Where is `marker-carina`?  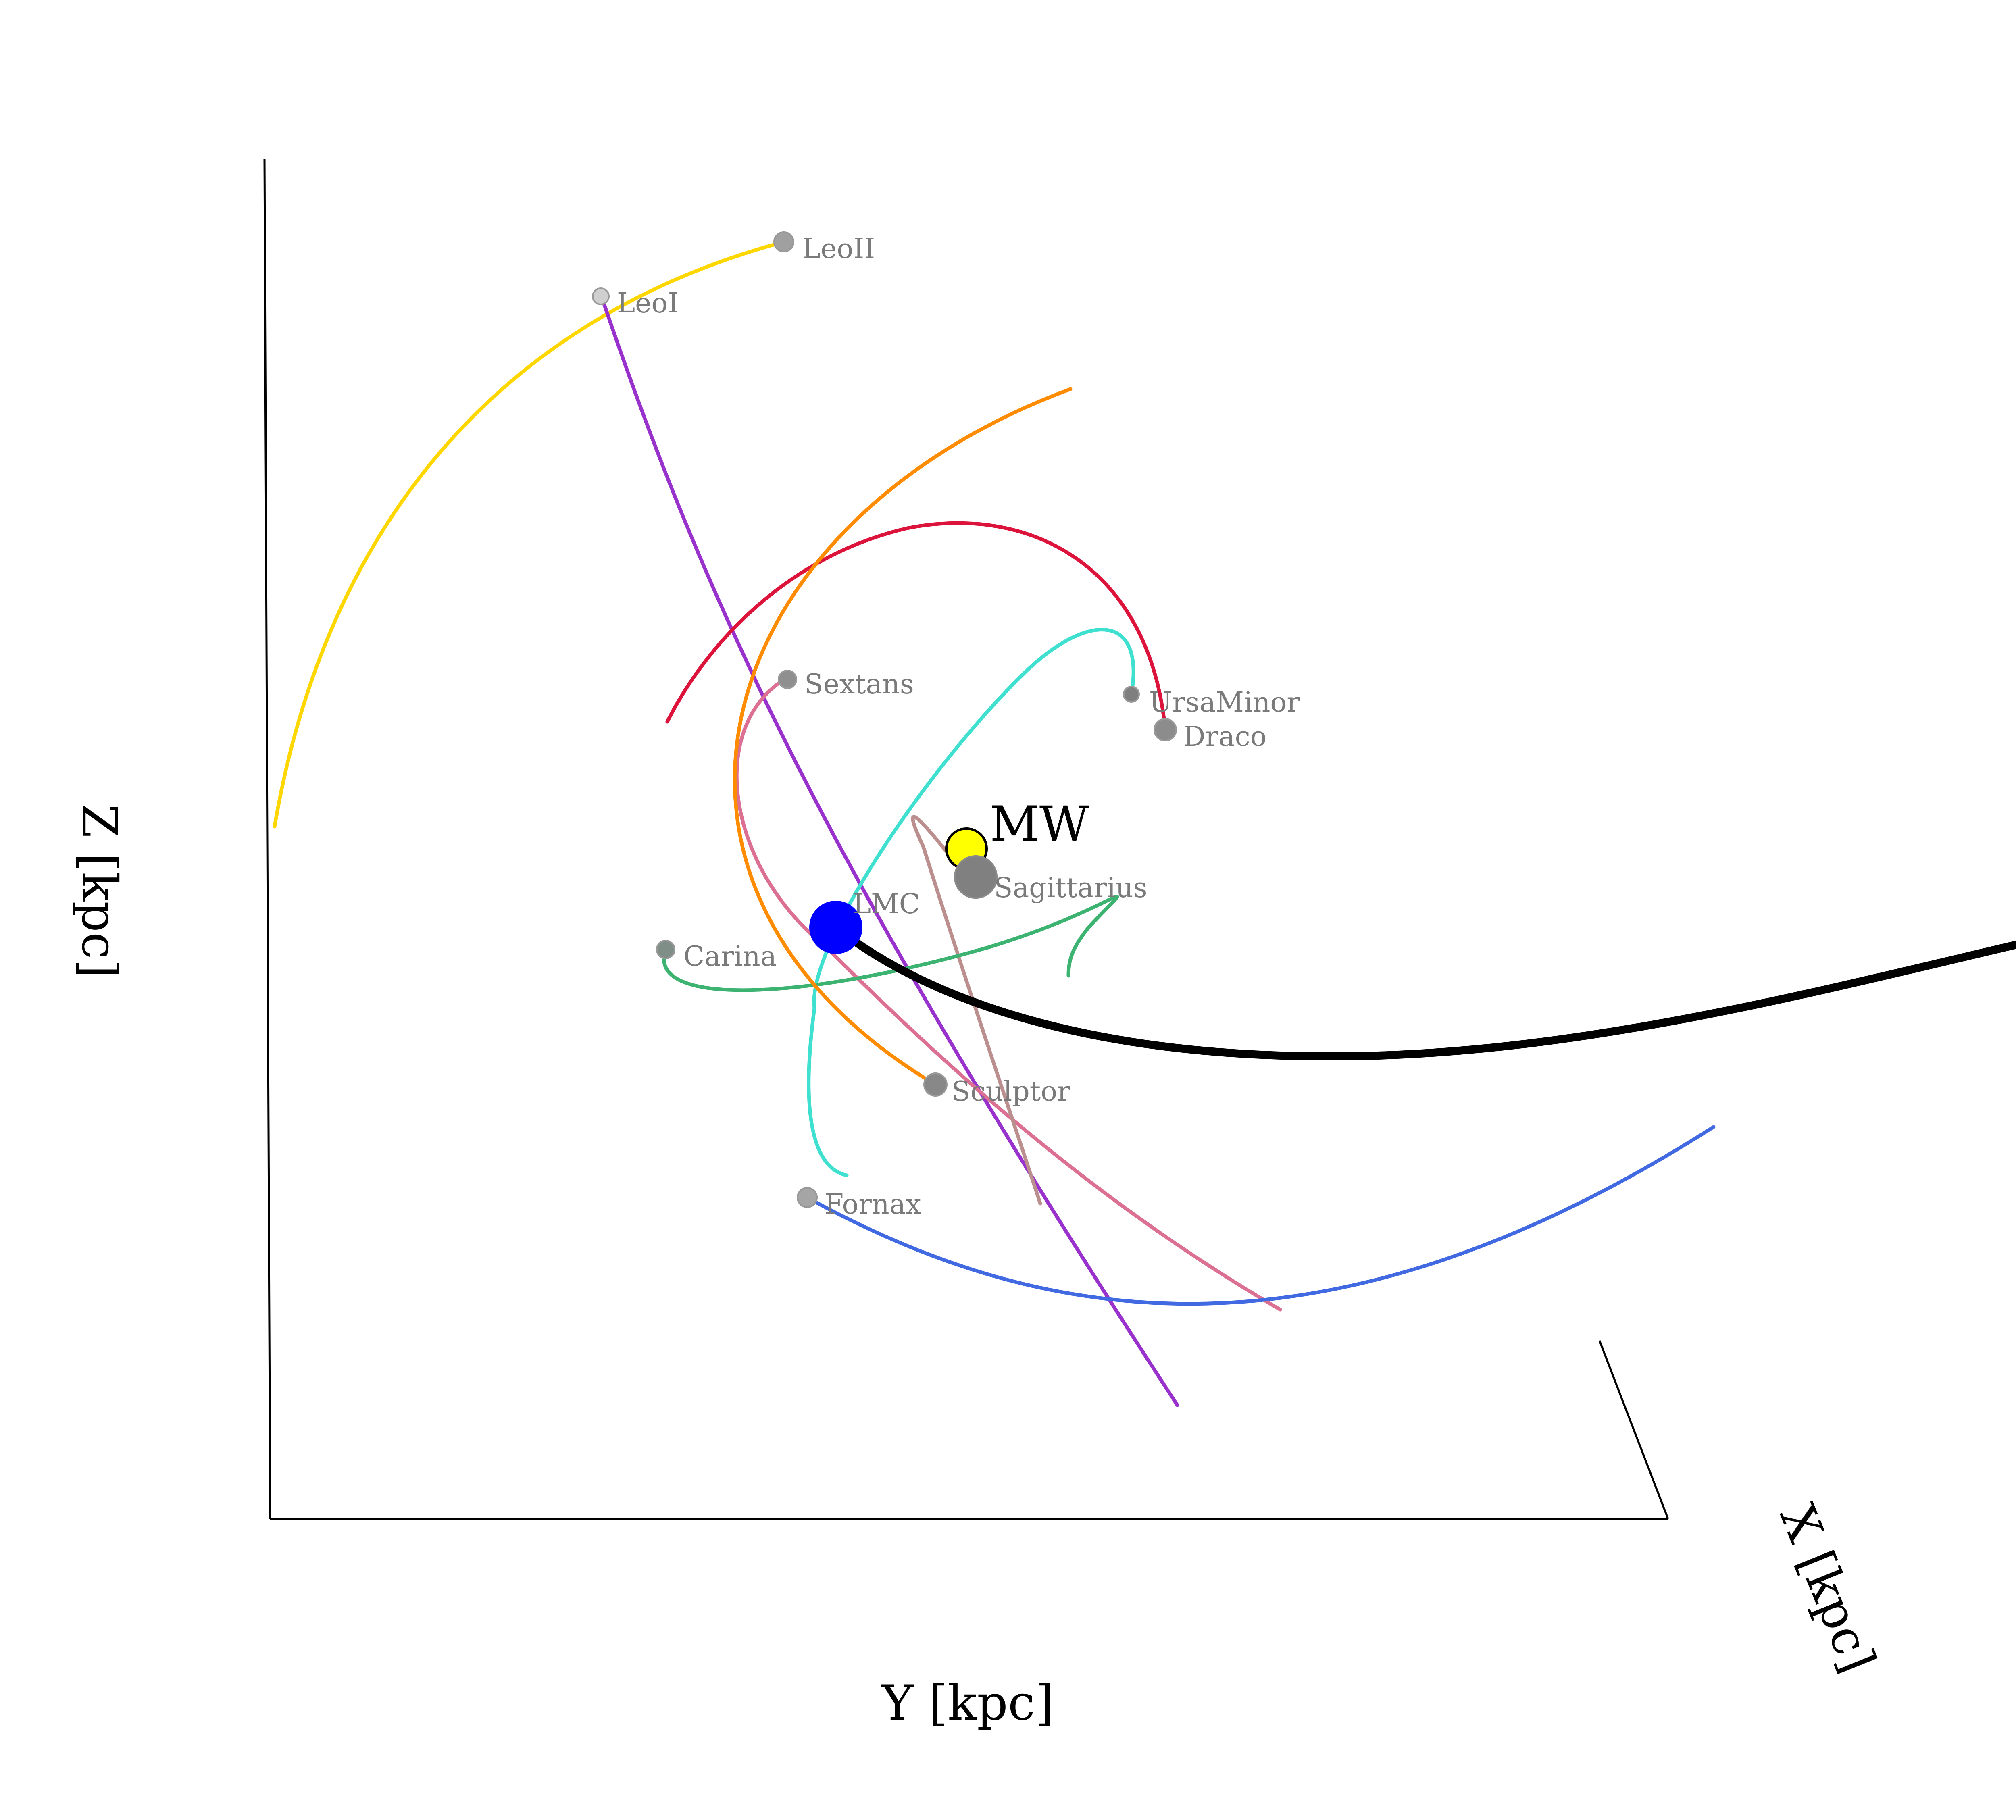
marker-carina is located at coordinates (665, 949).